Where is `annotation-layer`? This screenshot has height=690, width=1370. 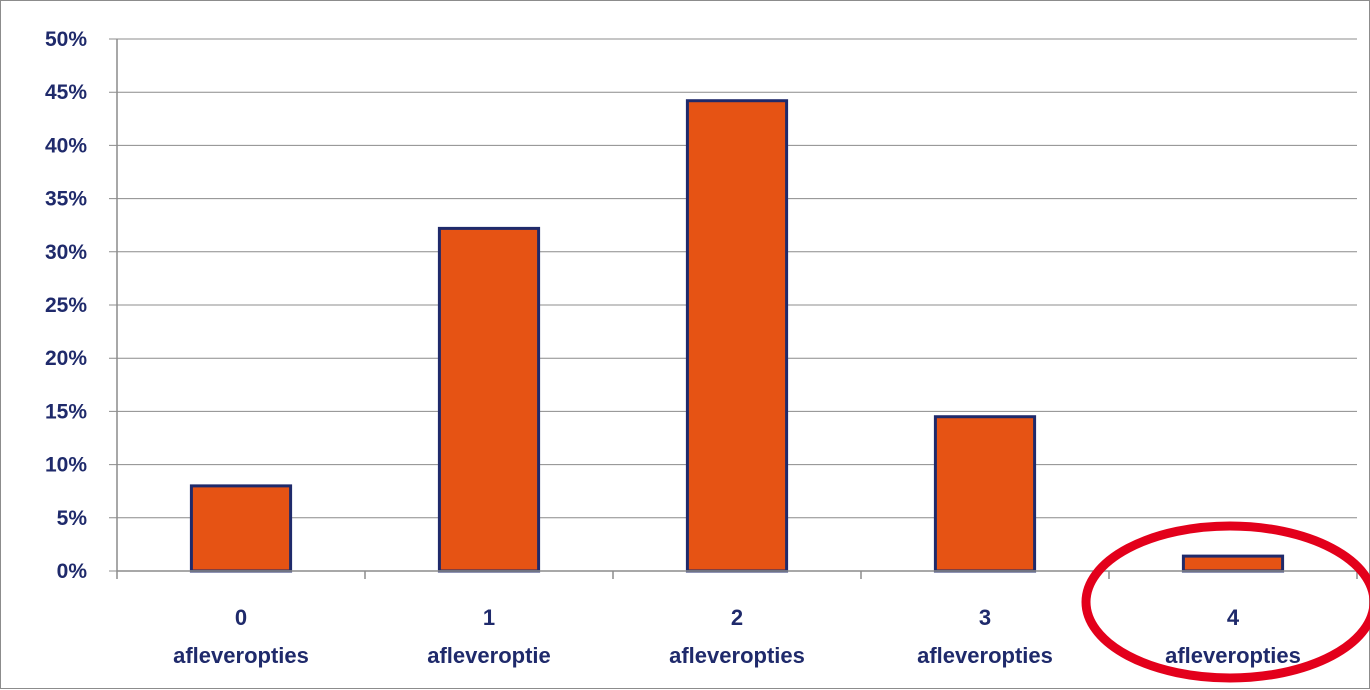 annotation-layer is located at coordinates (1225, 602).